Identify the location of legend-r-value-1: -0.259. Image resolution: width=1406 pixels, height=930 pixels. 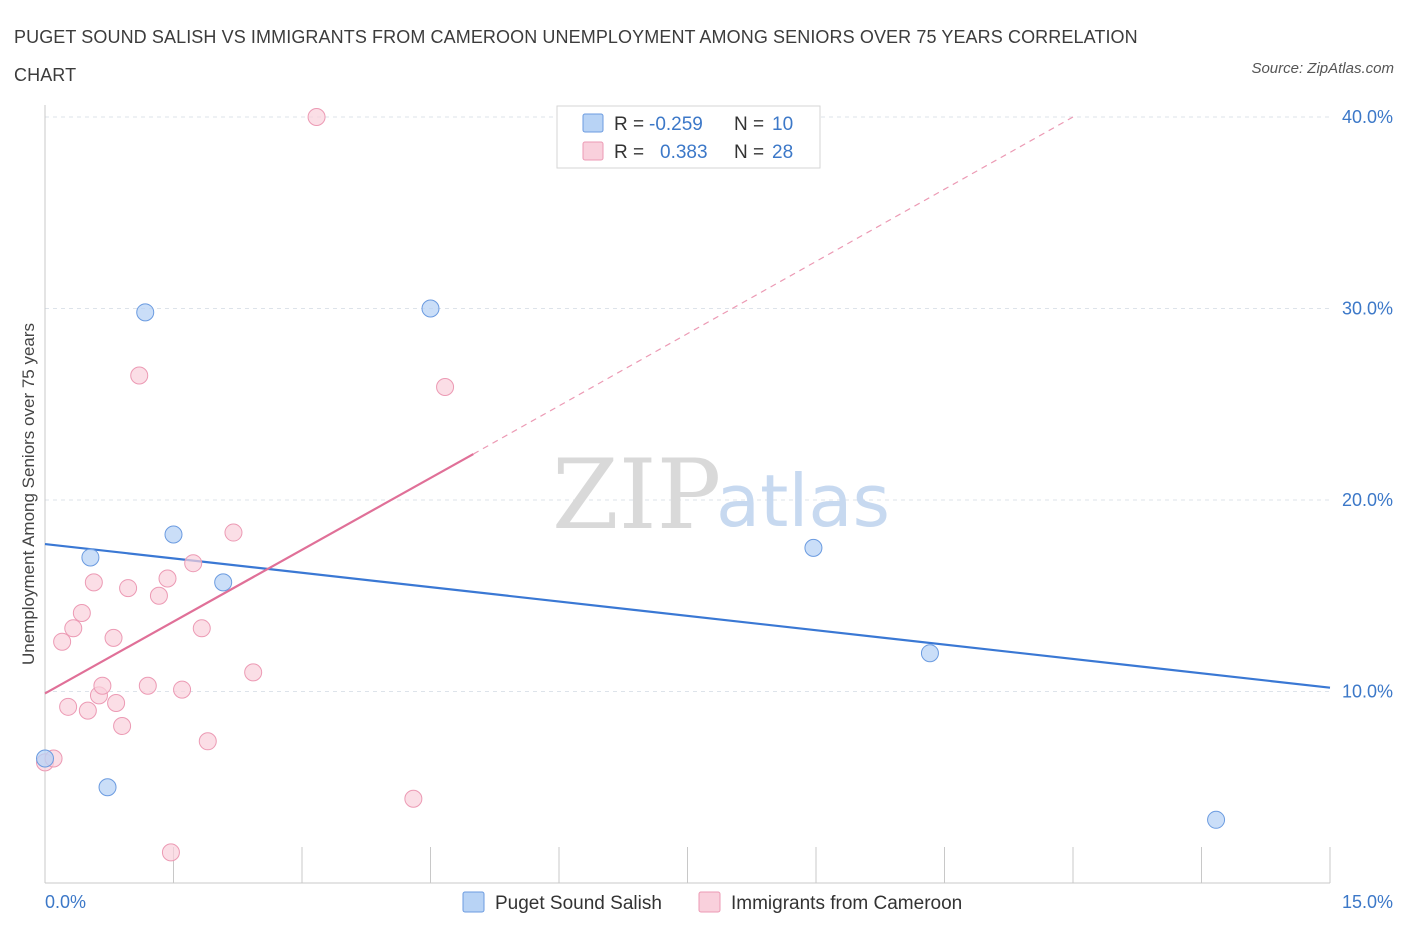
(676, 124).